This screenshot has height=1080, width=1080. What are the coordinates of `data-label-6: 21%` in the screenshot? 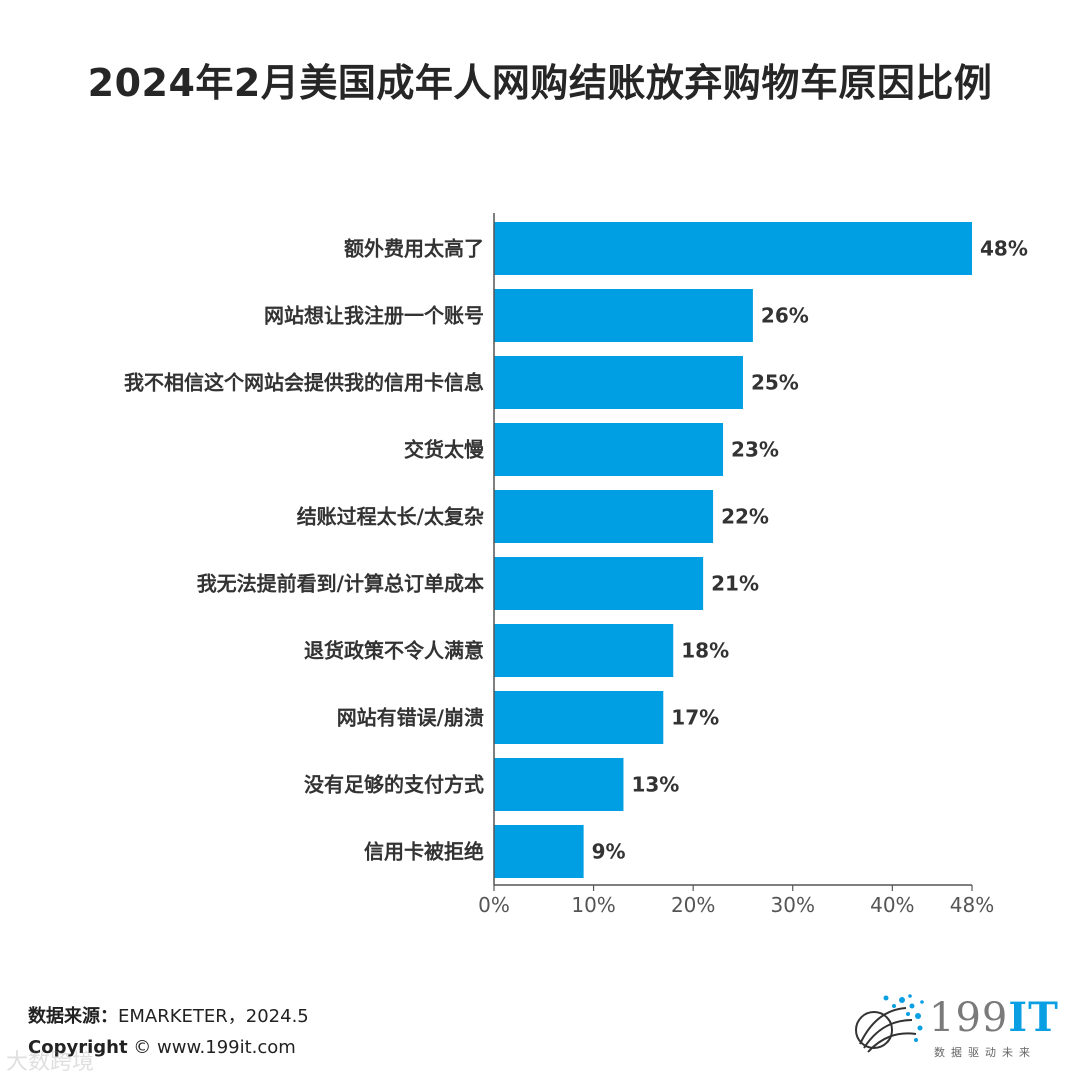 It's located at (735, 584).